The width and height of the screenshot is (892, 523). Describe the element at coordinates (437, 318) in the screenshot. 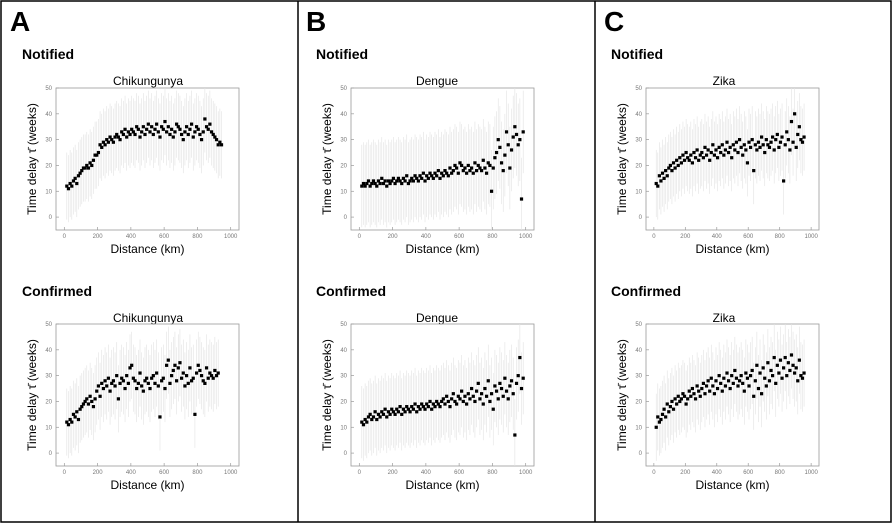

I see `chart-title-b-confirmed: Dengue` at that location.